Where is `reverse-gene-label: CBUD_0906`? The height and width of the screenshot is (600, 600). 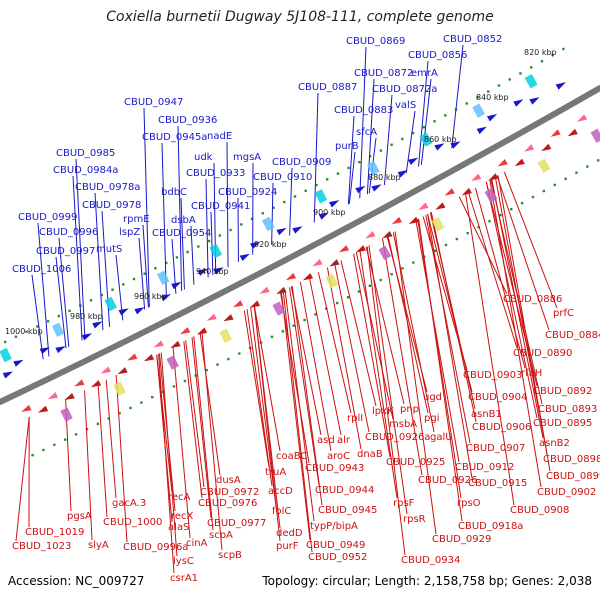
reverse-gene-label: CBUD_0906 is located at coordinates (502, 427).